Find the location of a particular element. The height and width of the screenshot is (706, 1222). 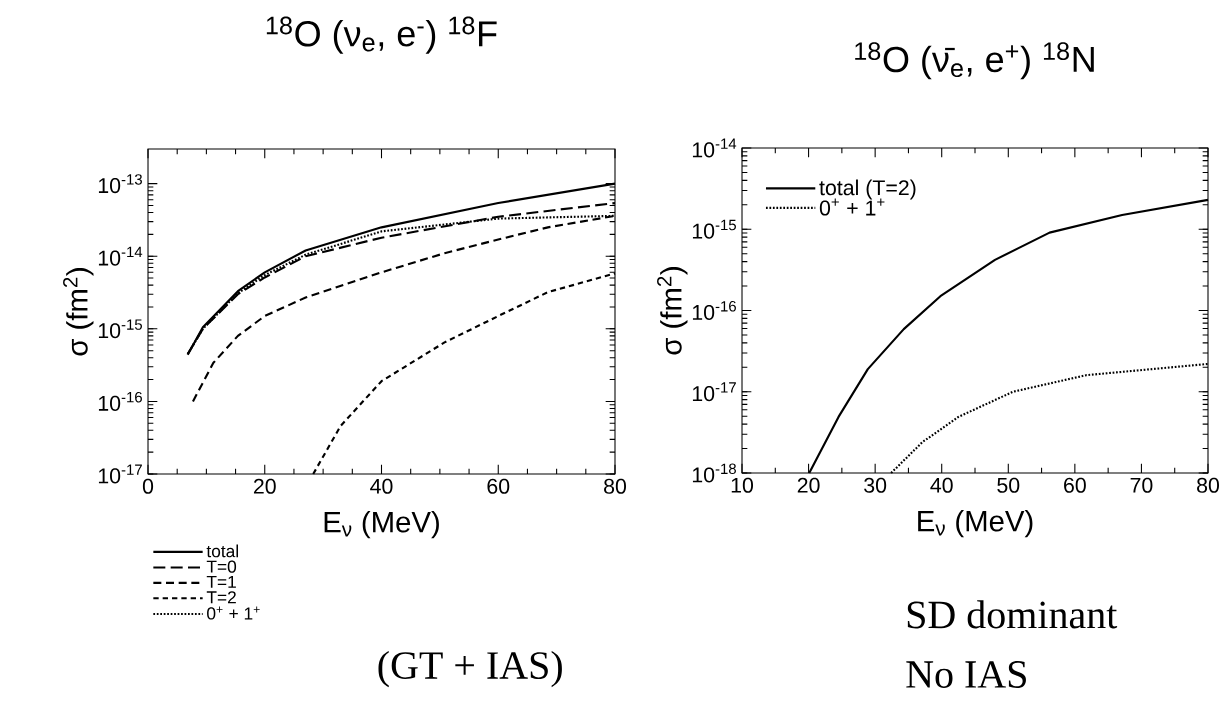

x-tick-label: 70 is located at coordinates (1141, 485).